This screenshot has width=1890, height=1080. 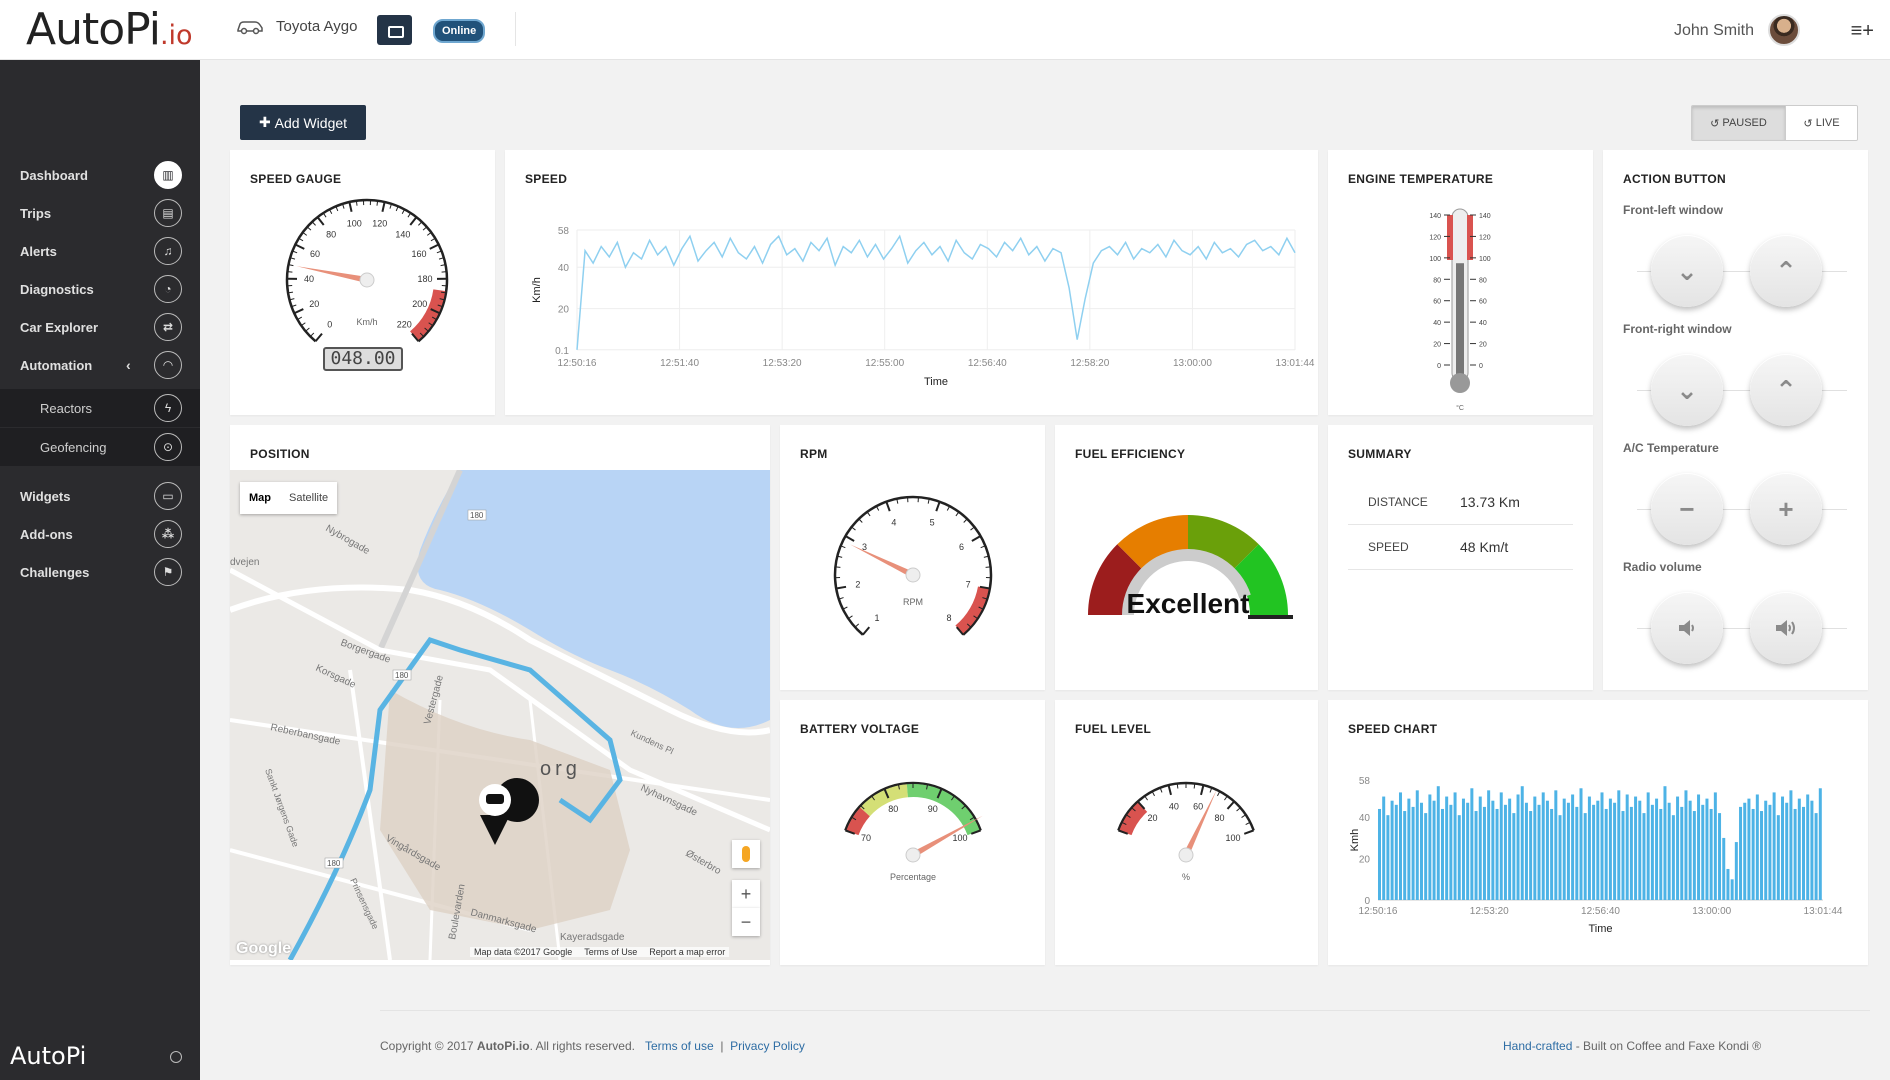 I want to click on zoom-out-button: −, so click(x=746, y=922).